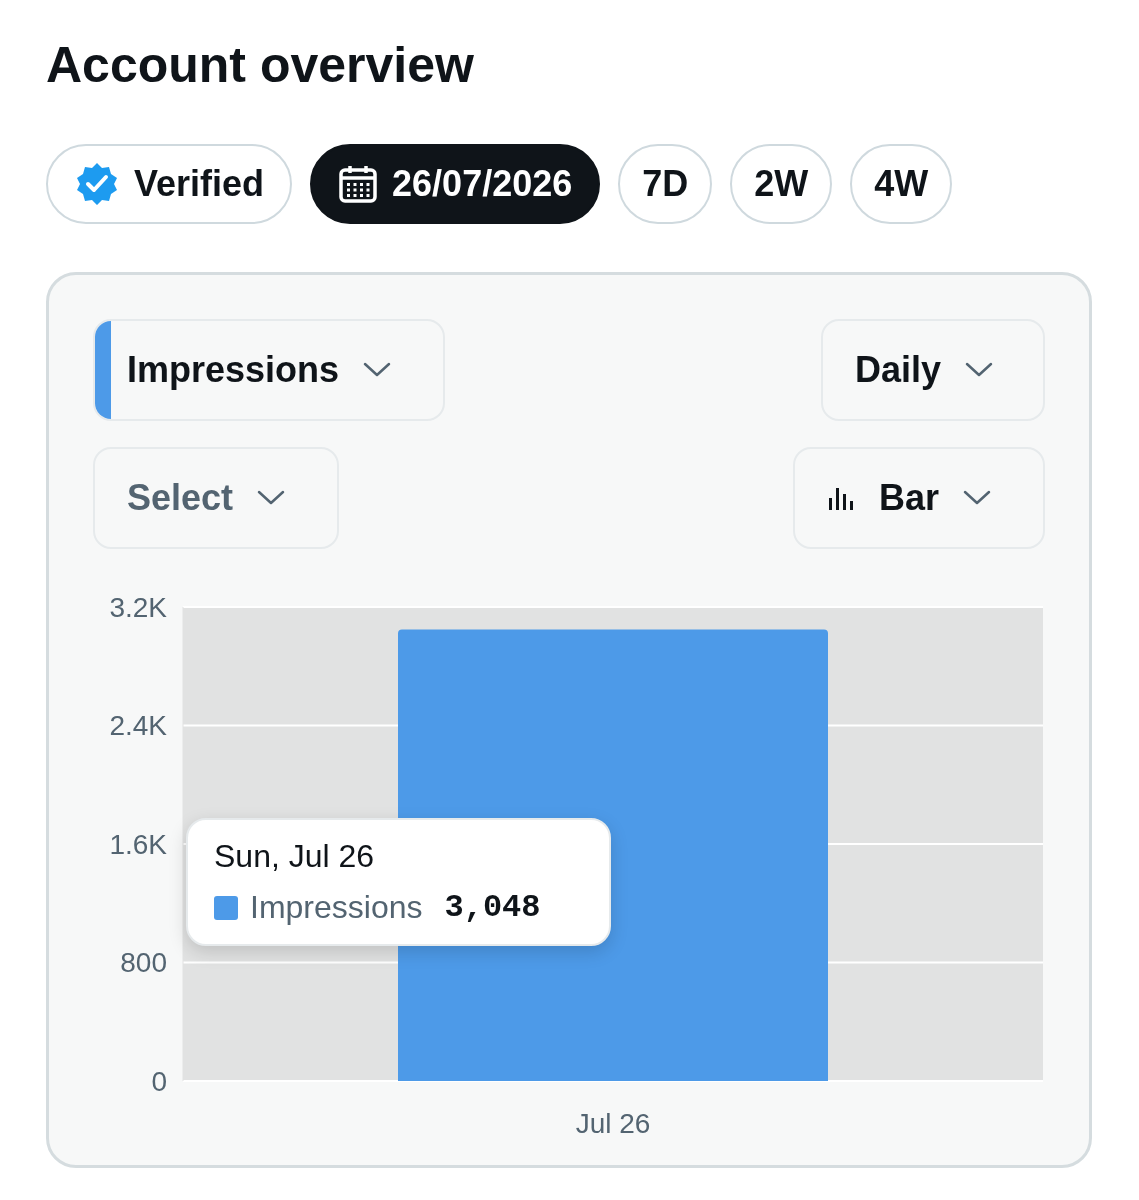  Describe the element at coordinates (180, 498) in the screenshot. I see `text: Select` at that location.